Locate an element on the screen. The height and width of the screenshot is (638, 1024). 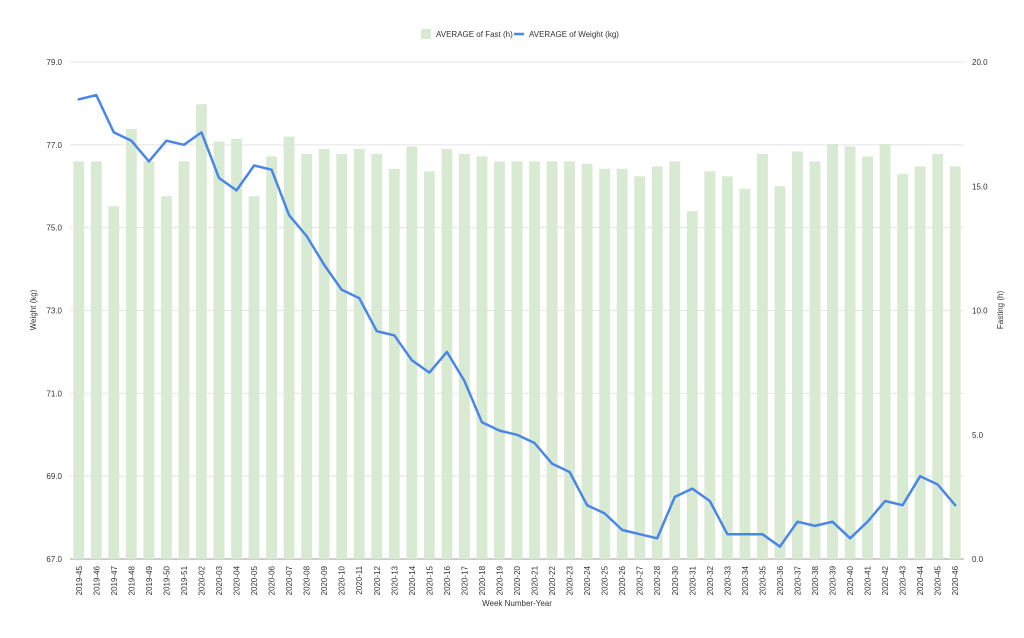
x-tick-label: 2020-32 is located at coordinates (710, 580).